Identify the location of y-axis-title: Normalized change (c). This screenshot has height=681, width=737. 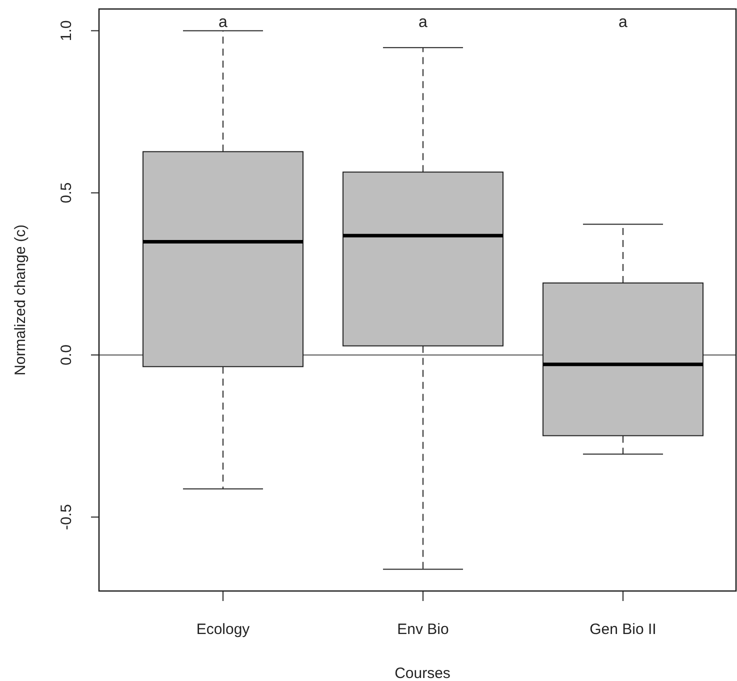
(20, 300).